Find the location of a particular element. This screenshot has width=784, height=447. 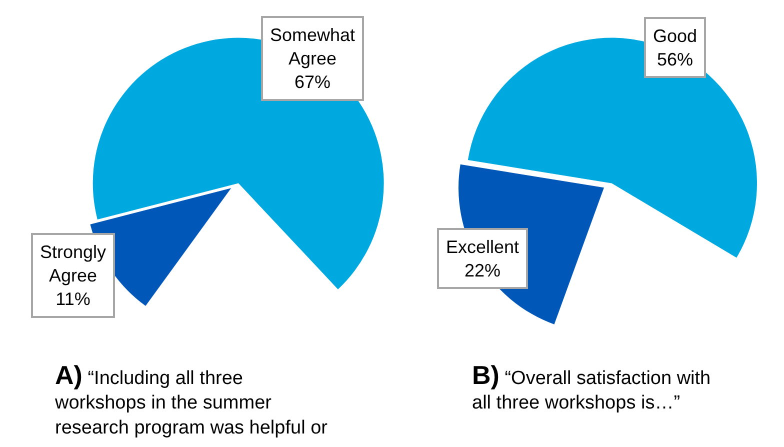

slice-label: Good is located at coordinates (675, 36).